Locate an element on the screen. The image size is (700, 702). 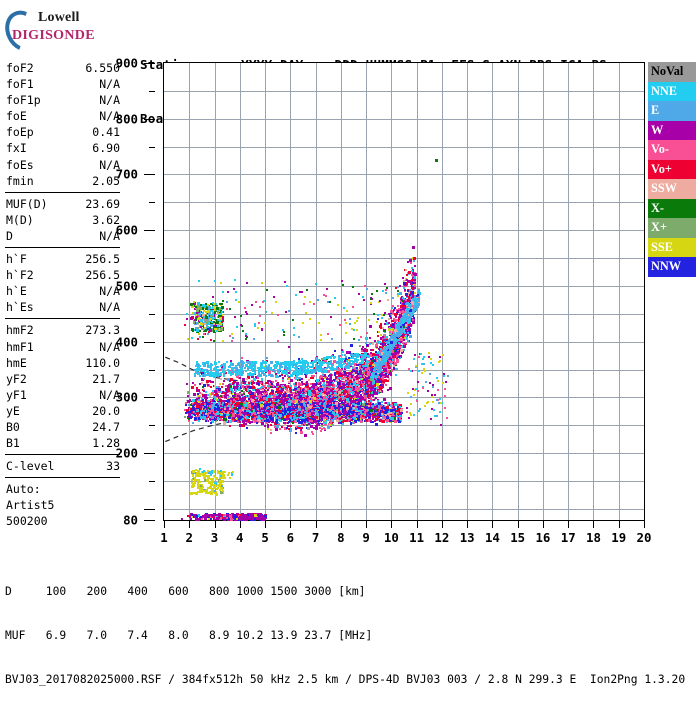
param-row: h`E N/A is located at coordinates (64, 291).